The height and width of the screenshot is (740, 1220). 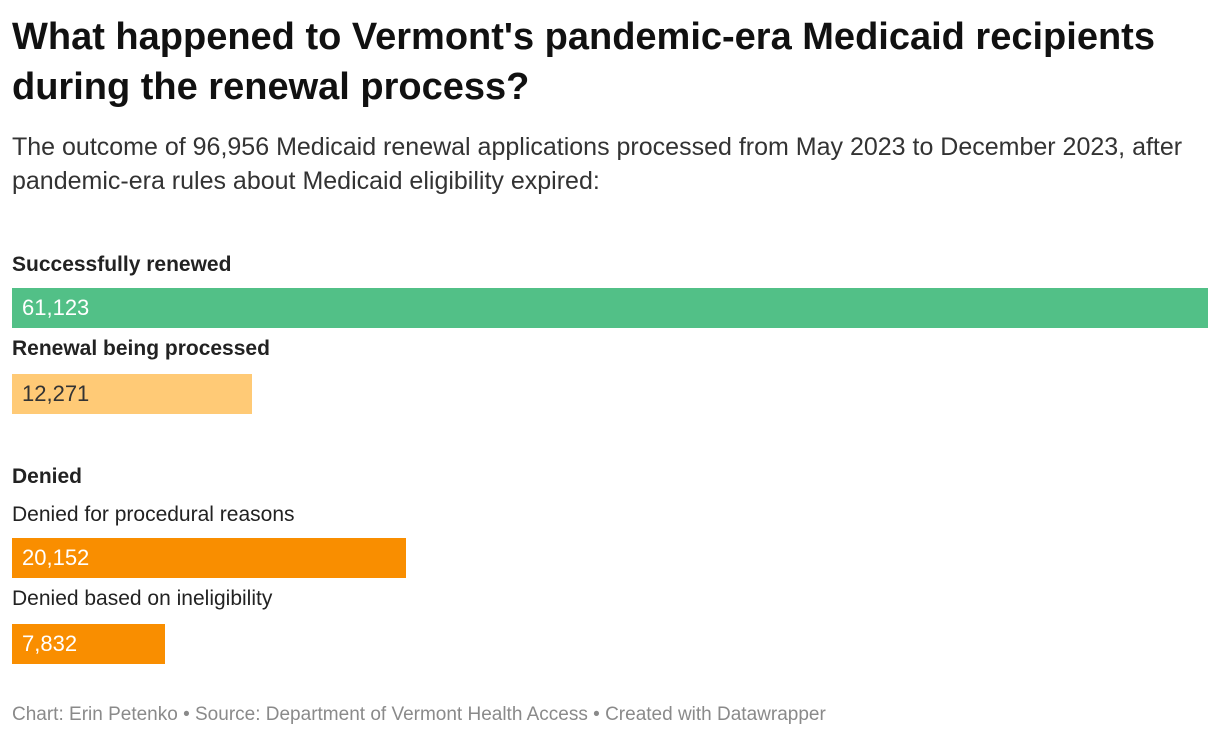 I want to click on category-label: Denied for procedural reasons, so click(x=153, y=514).